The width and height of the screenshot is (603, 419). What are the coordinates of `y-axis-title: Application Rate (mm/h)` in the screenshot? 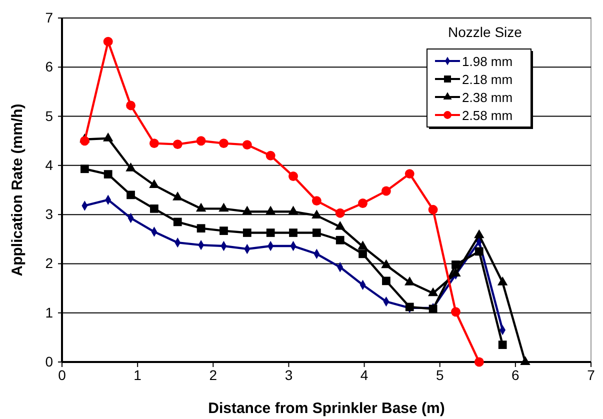 It's located at (17, 190).